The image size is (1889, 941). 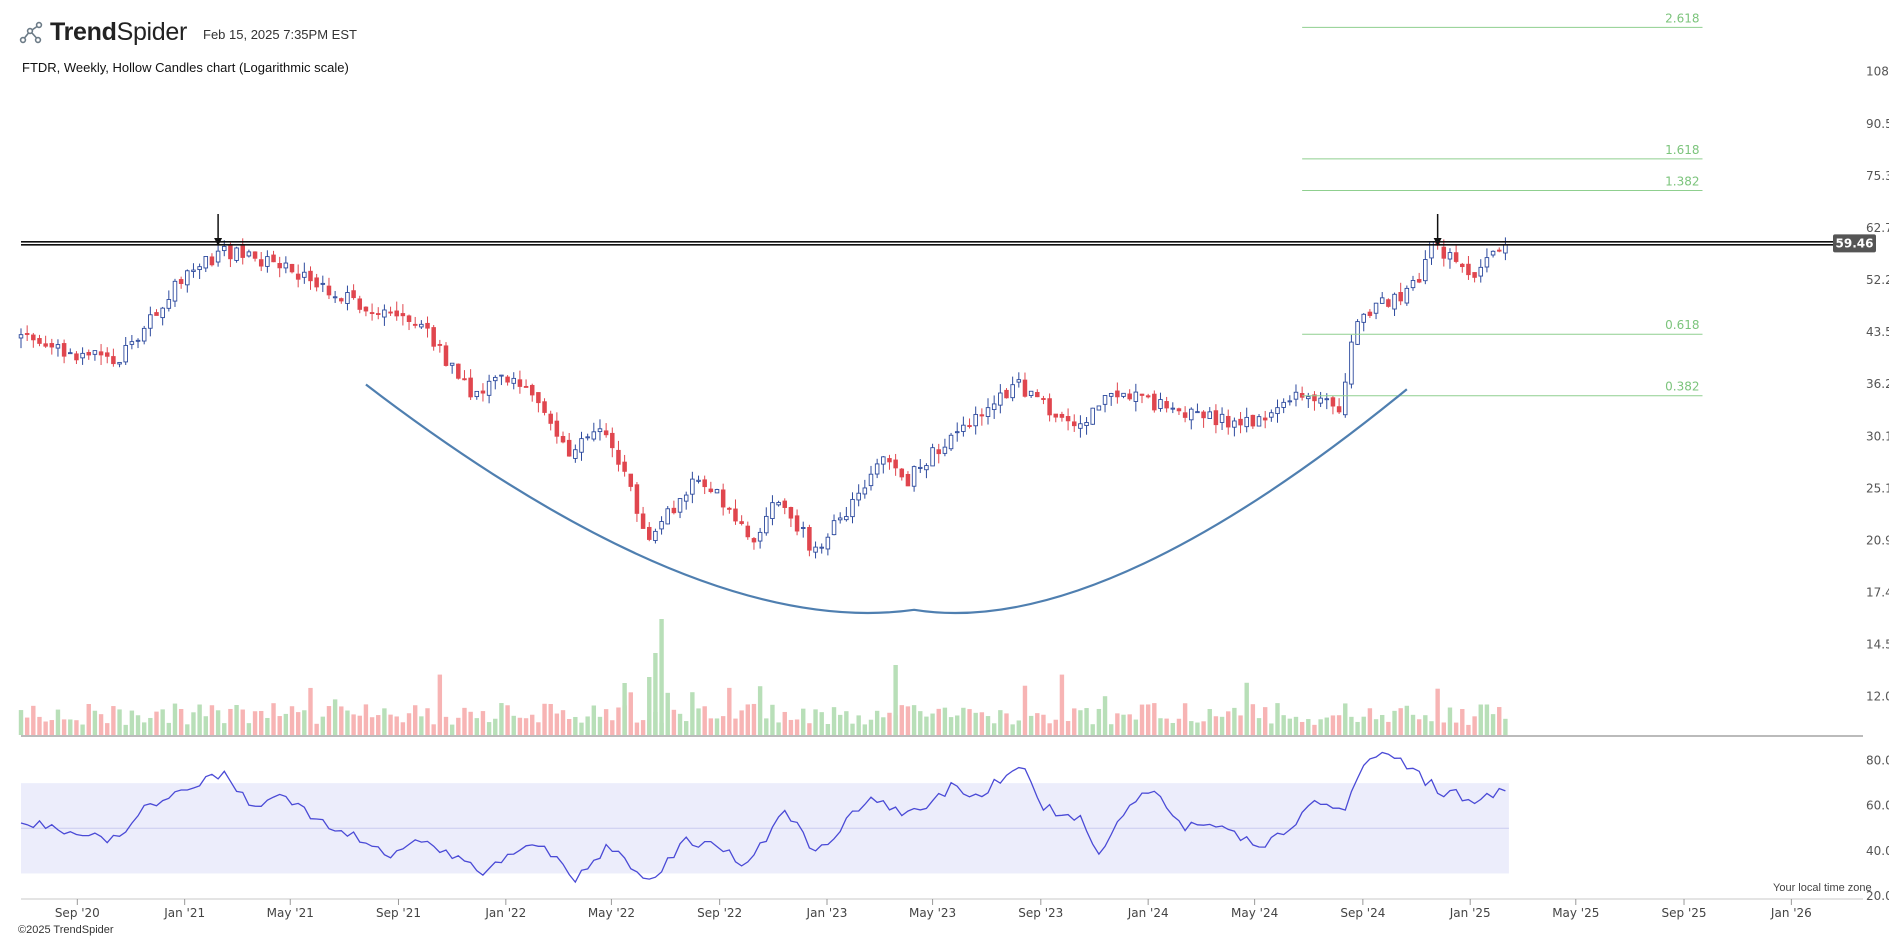 I want to click on x-axis-label: May '25, so click(x=1575, y=913).